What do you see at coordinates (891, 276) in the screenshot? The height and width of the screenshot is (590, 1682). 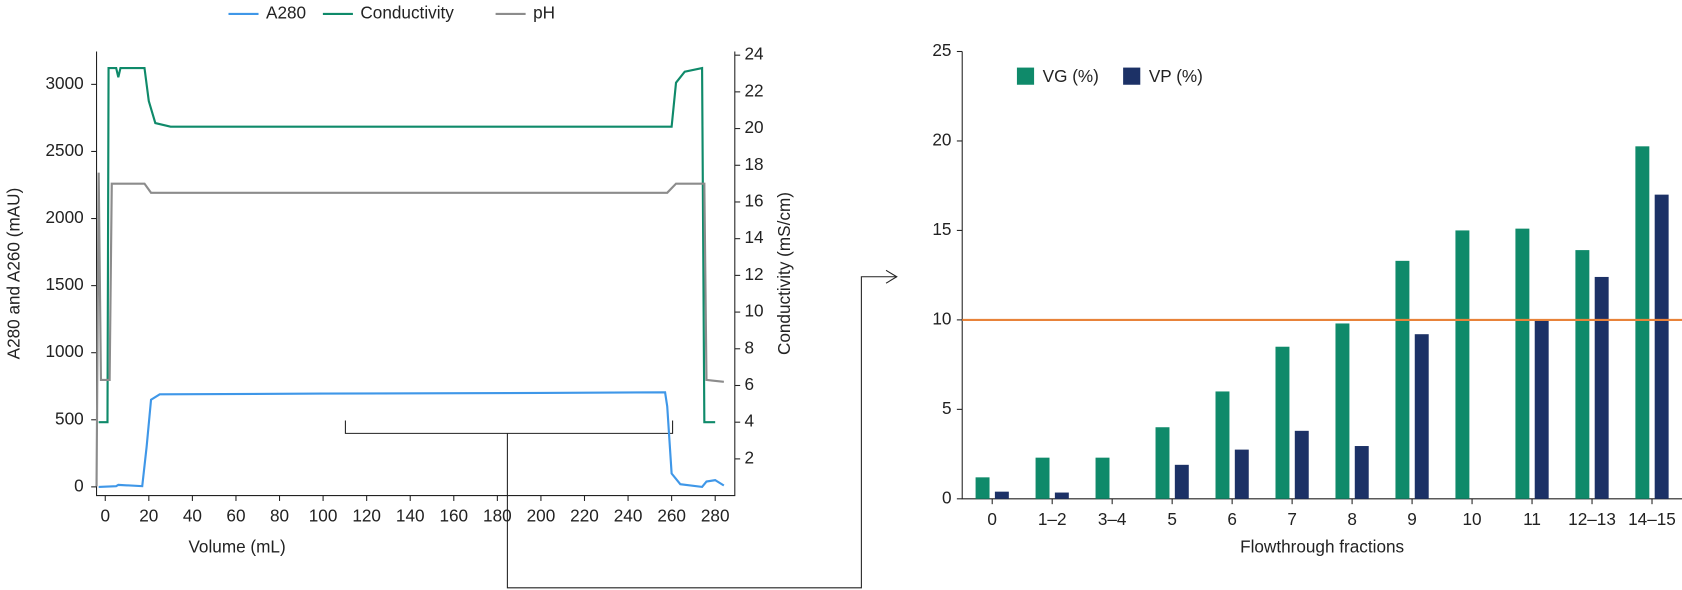 I see `arrowhead` at bounding box center [891, 276].